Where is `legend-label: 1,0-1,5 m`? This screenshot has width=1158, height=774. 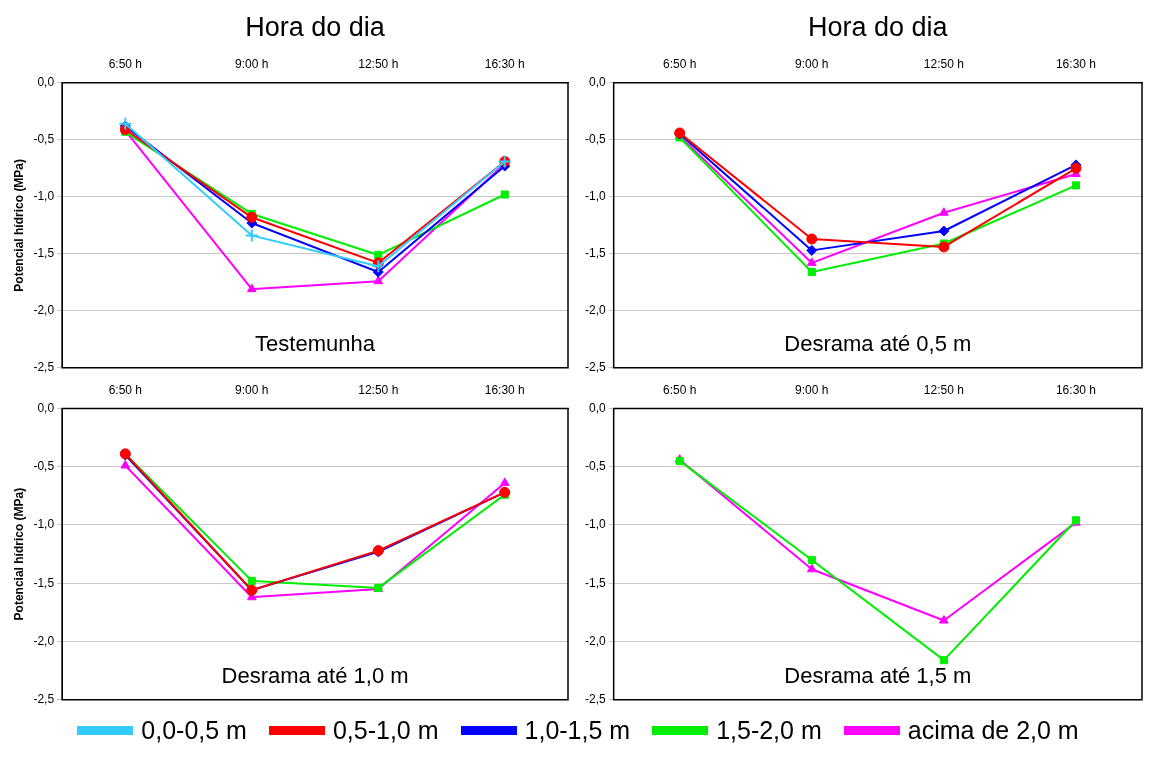
legend-label: 1,0-1,5 m is located at coordinates (577, 730).